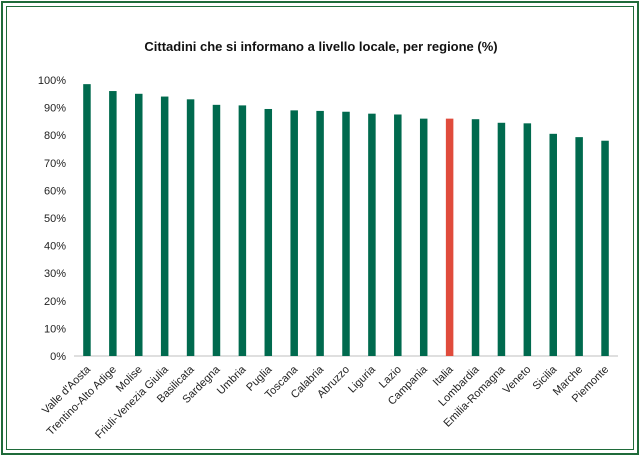  What do you see at coordinates (362, 379) in the screenshot?
I see `x-tick-label: Liguria` at bounding box center [362, 379].